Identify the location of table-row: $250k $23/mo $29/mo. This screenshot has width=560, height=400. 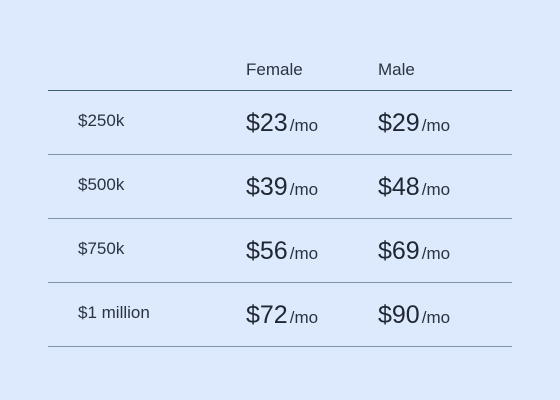
(280, 123).